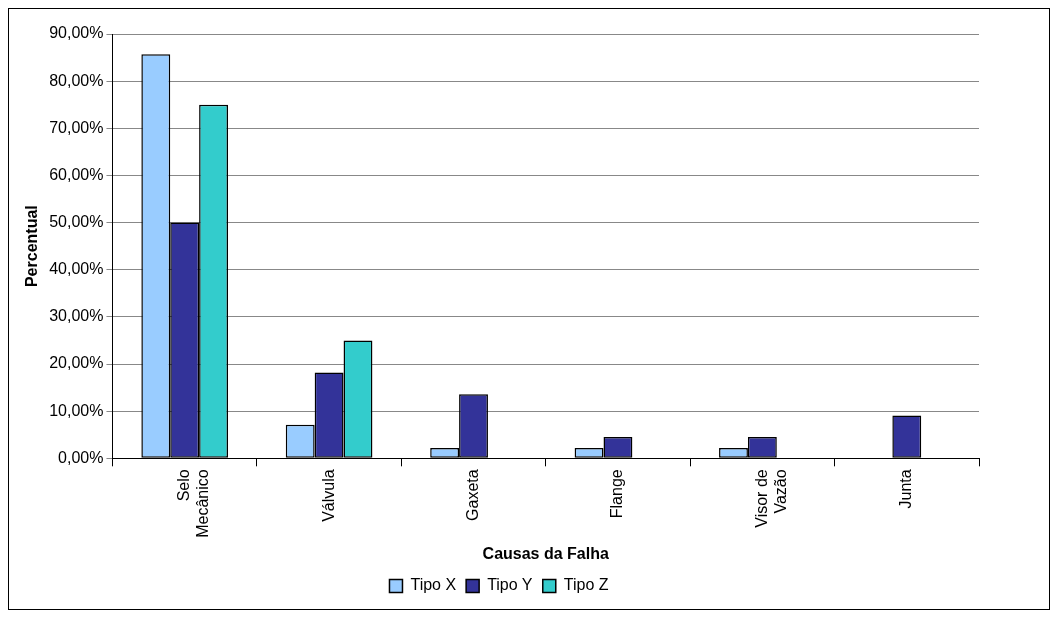 This screenshot has width=1059, height=619. What do you see at coordinates (586, 585) in the screenshot?
I see `legend-label: Tipo Z` at bounding box center [586, 585].